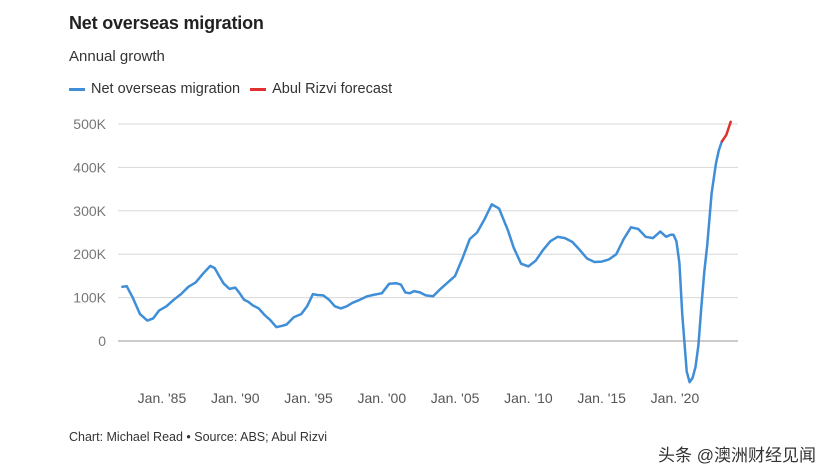 This screenshot has width=830, height=476. What do you see at coordinates (89, 124) in the screenshot?
I see `y-tick-label: 500K` at bounding box center [89, 124].